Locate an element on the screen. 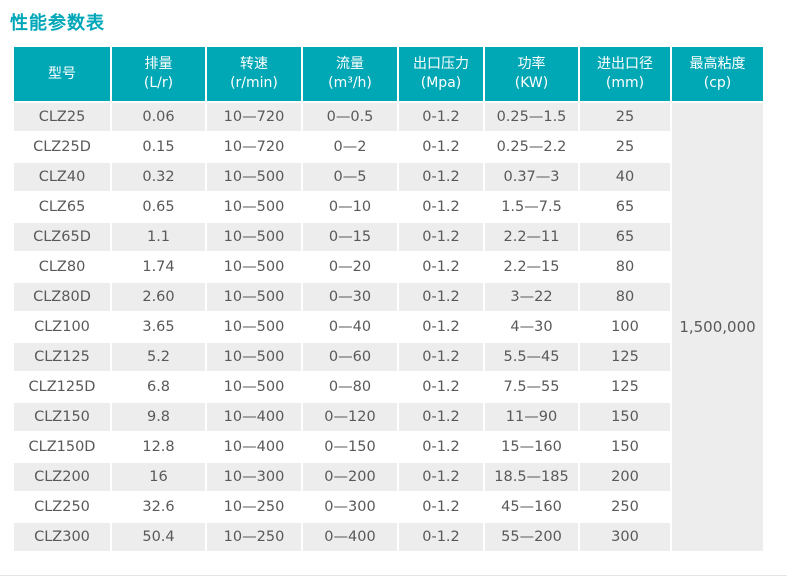  value-cell: 2.2—15 is located at coordinates (531, 267).